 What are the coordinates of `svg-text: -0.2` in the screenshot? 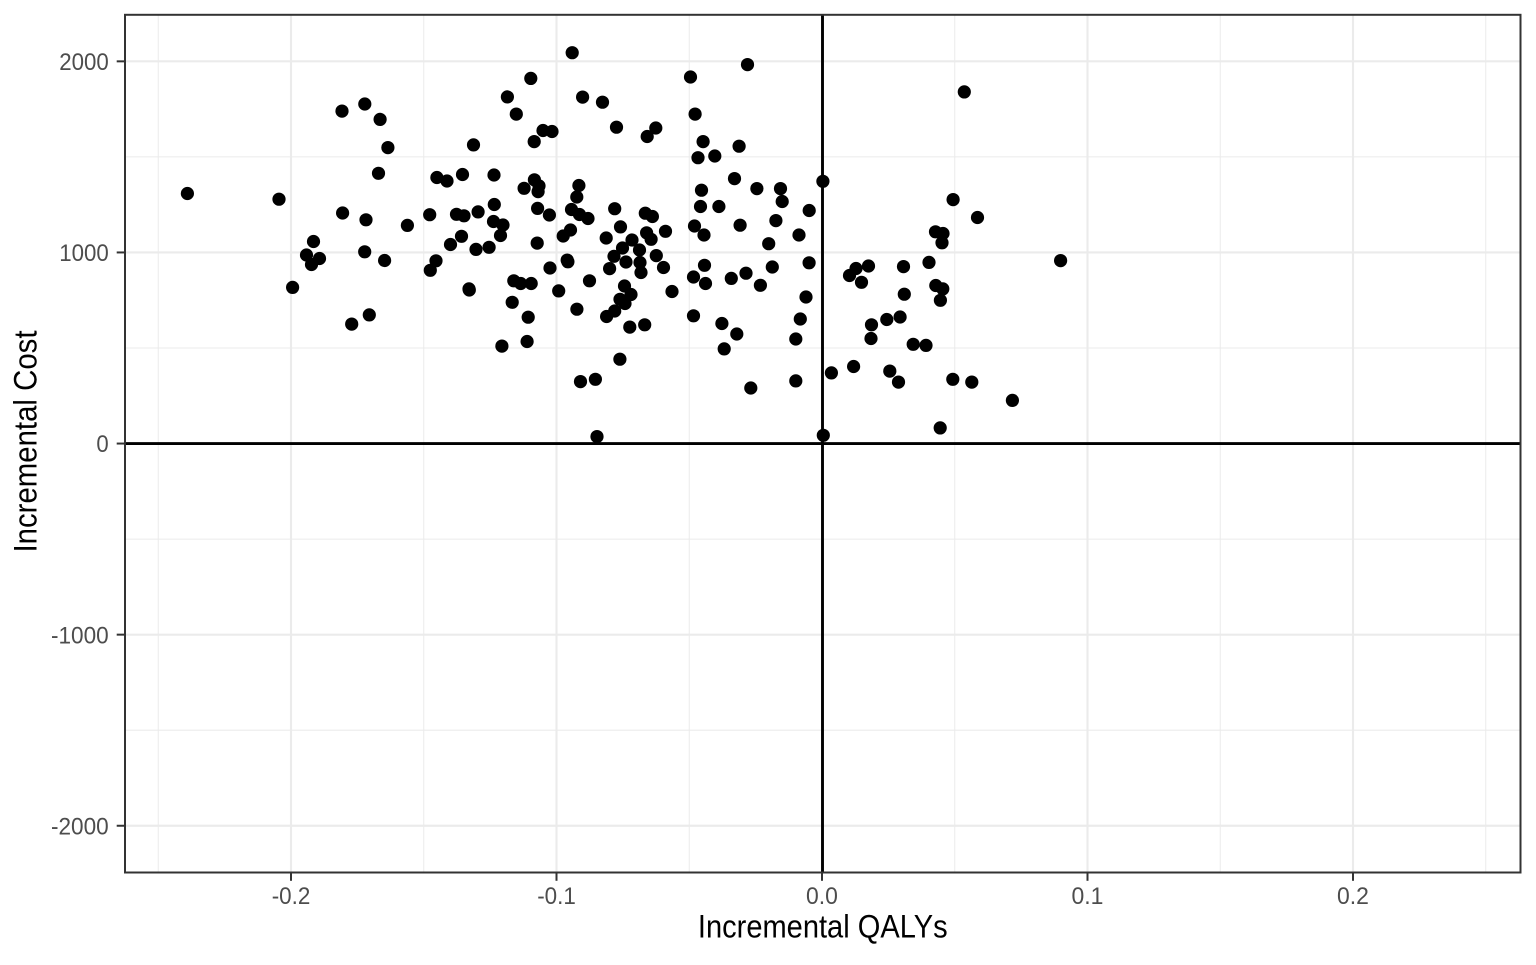 It's located at (291, 896).